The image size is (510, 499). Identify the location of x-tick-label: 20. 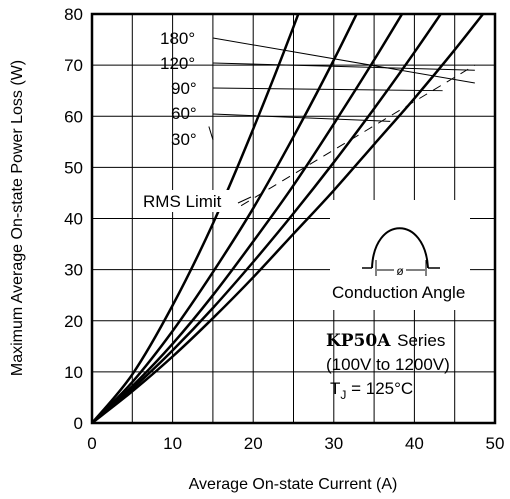
(253, 443).